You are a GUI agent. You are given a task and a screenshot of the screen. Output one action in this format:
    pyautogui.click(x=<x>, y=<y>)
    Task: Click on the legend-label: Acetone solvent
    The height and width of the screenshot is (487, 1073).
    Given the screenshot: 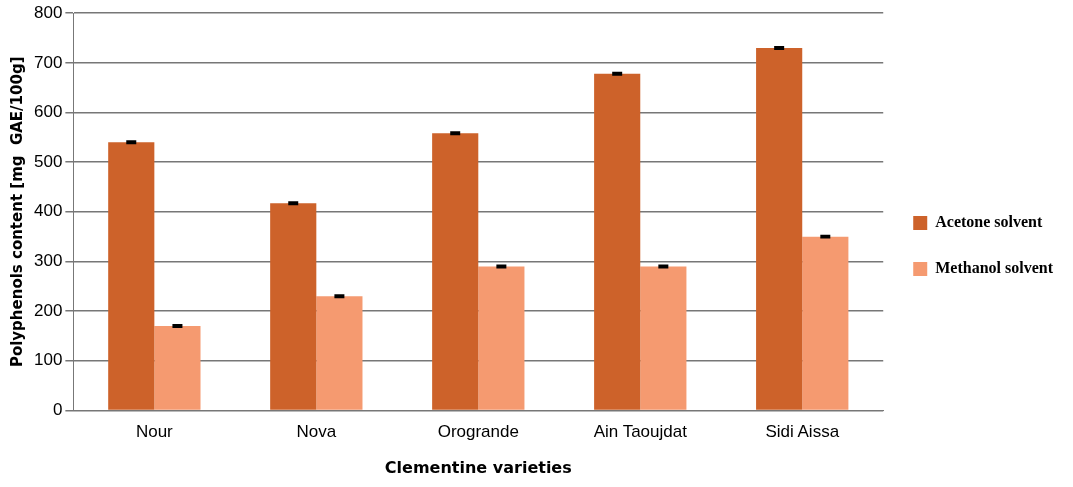 What is the action you would take?
    pyautogui.click(x=989, y=222)
    